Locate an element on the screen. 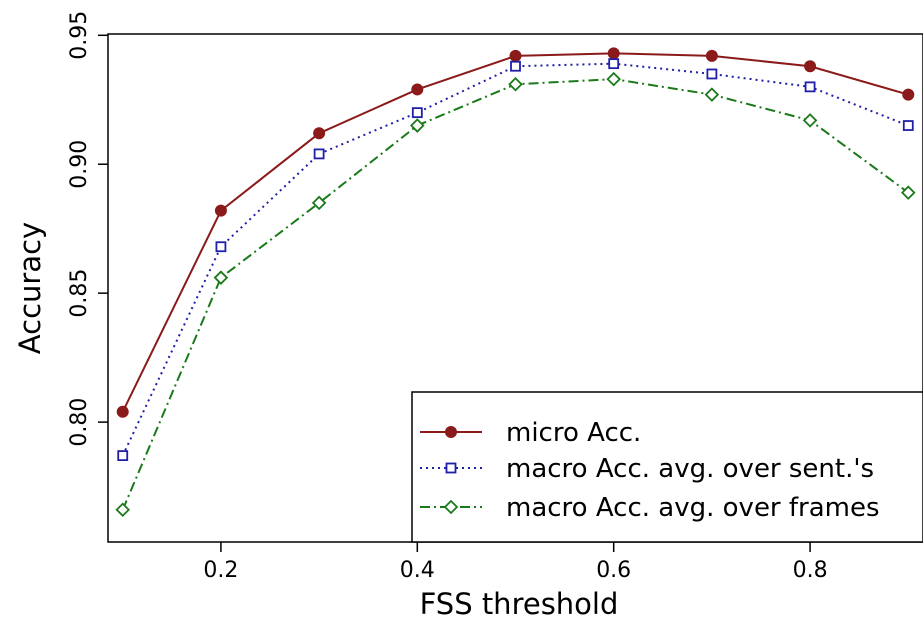 The width and height of the screenshot is (923, 633). x-tick-label: 0.6 is located at coordinates (613, 570).